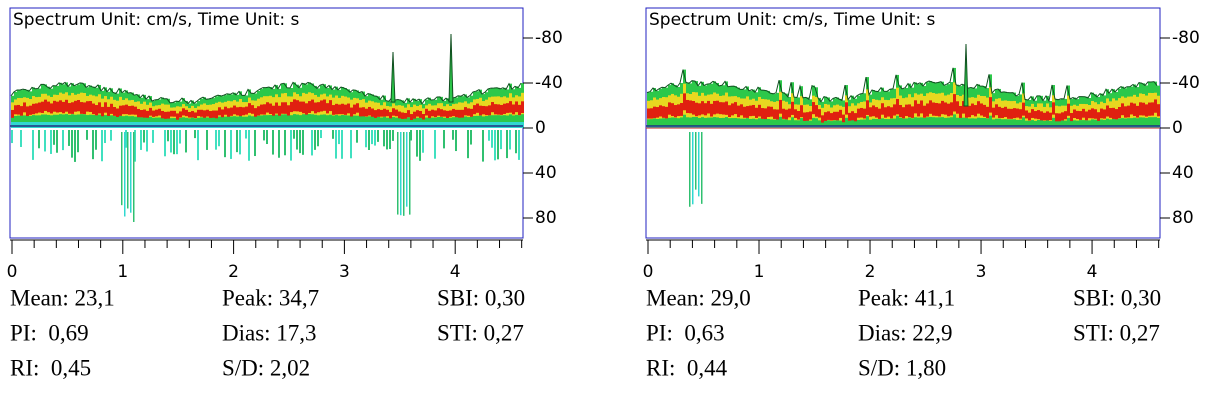  What do you see at coordinates (1117, 297) in the screenshot?
I see `stat: SBI: 0,30` at bounding box center [1117, 297].